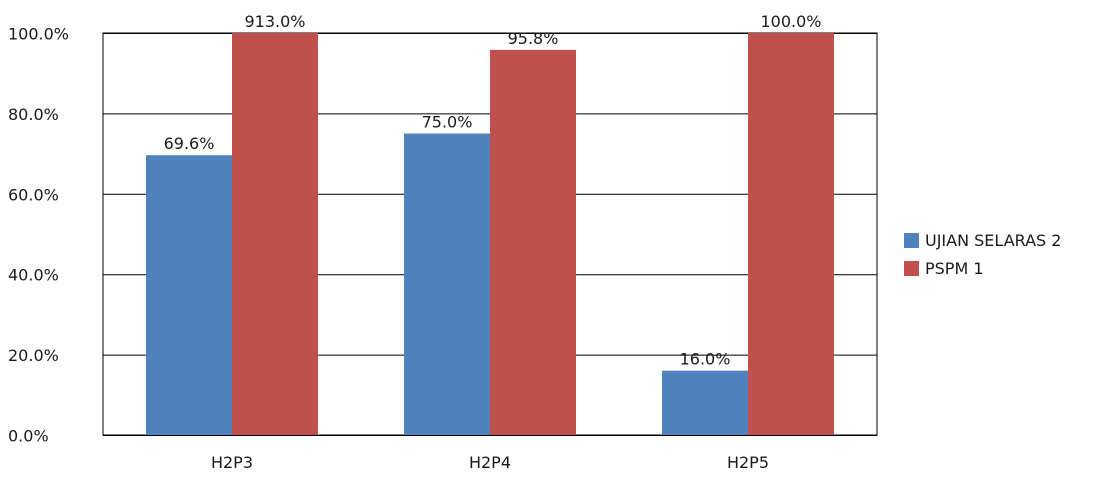 This screenshot has width=1118, height=483. I want to click on x-tick-label: H2P4, so click(490, 462).